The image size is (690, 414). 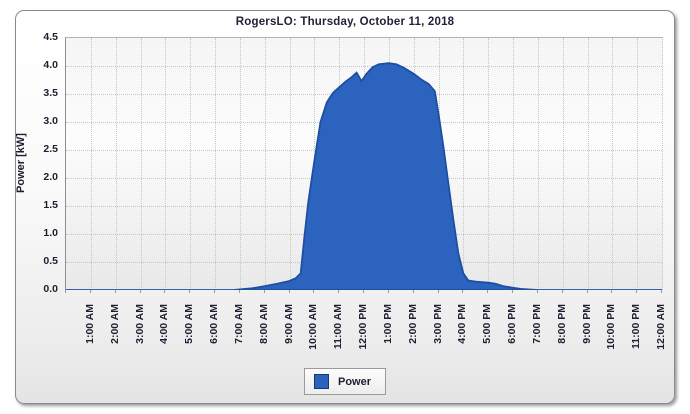 What do you see at coordinates (512, 324) in the screenshot?
I see `x-tick-label: 6:00 PM` at bounding box center [512, 324].